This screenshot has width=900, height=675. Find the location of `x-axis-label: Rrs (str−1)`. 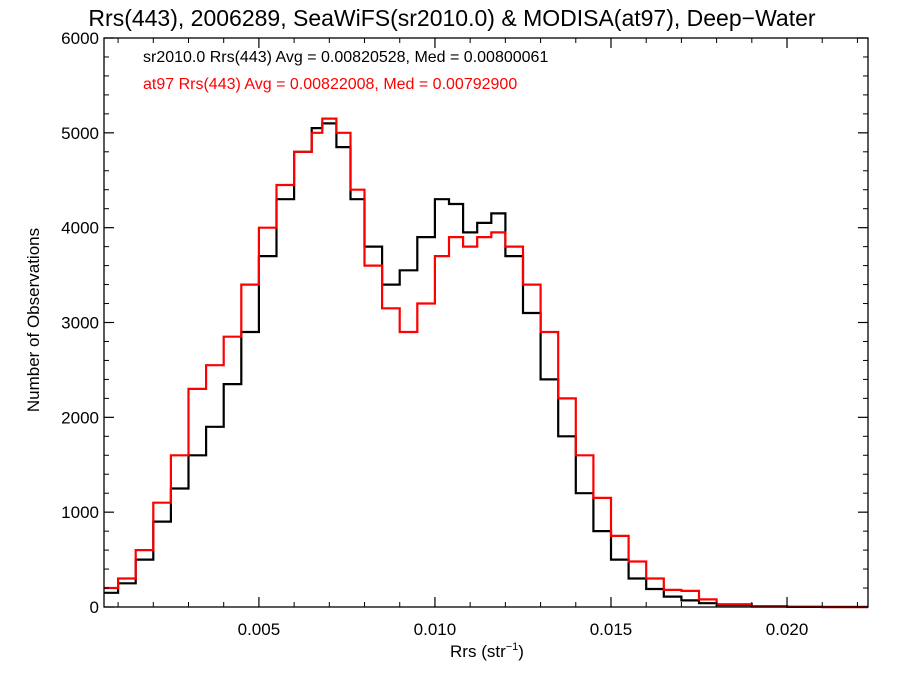

x-axis-label: Rrs (str−1) is located at coordinates (487, 651).